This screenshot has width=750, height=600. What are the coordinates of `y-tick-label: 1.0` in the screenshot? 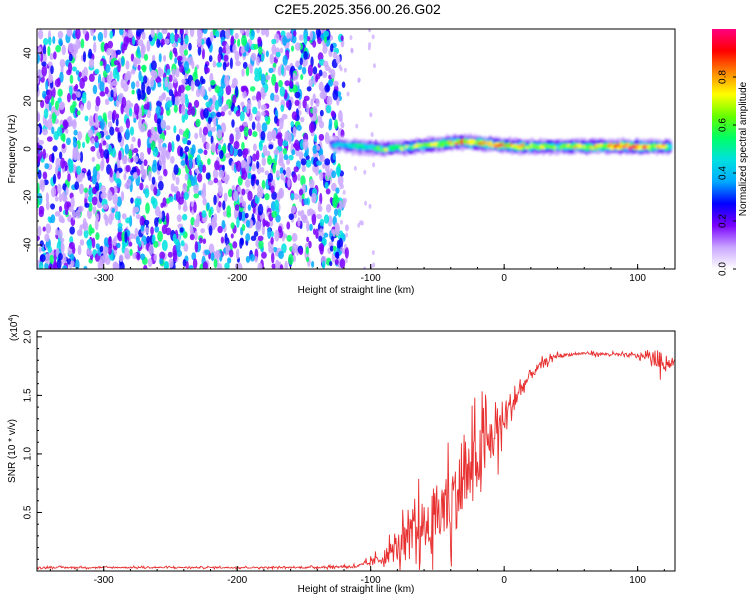 It's located at (28, 454).